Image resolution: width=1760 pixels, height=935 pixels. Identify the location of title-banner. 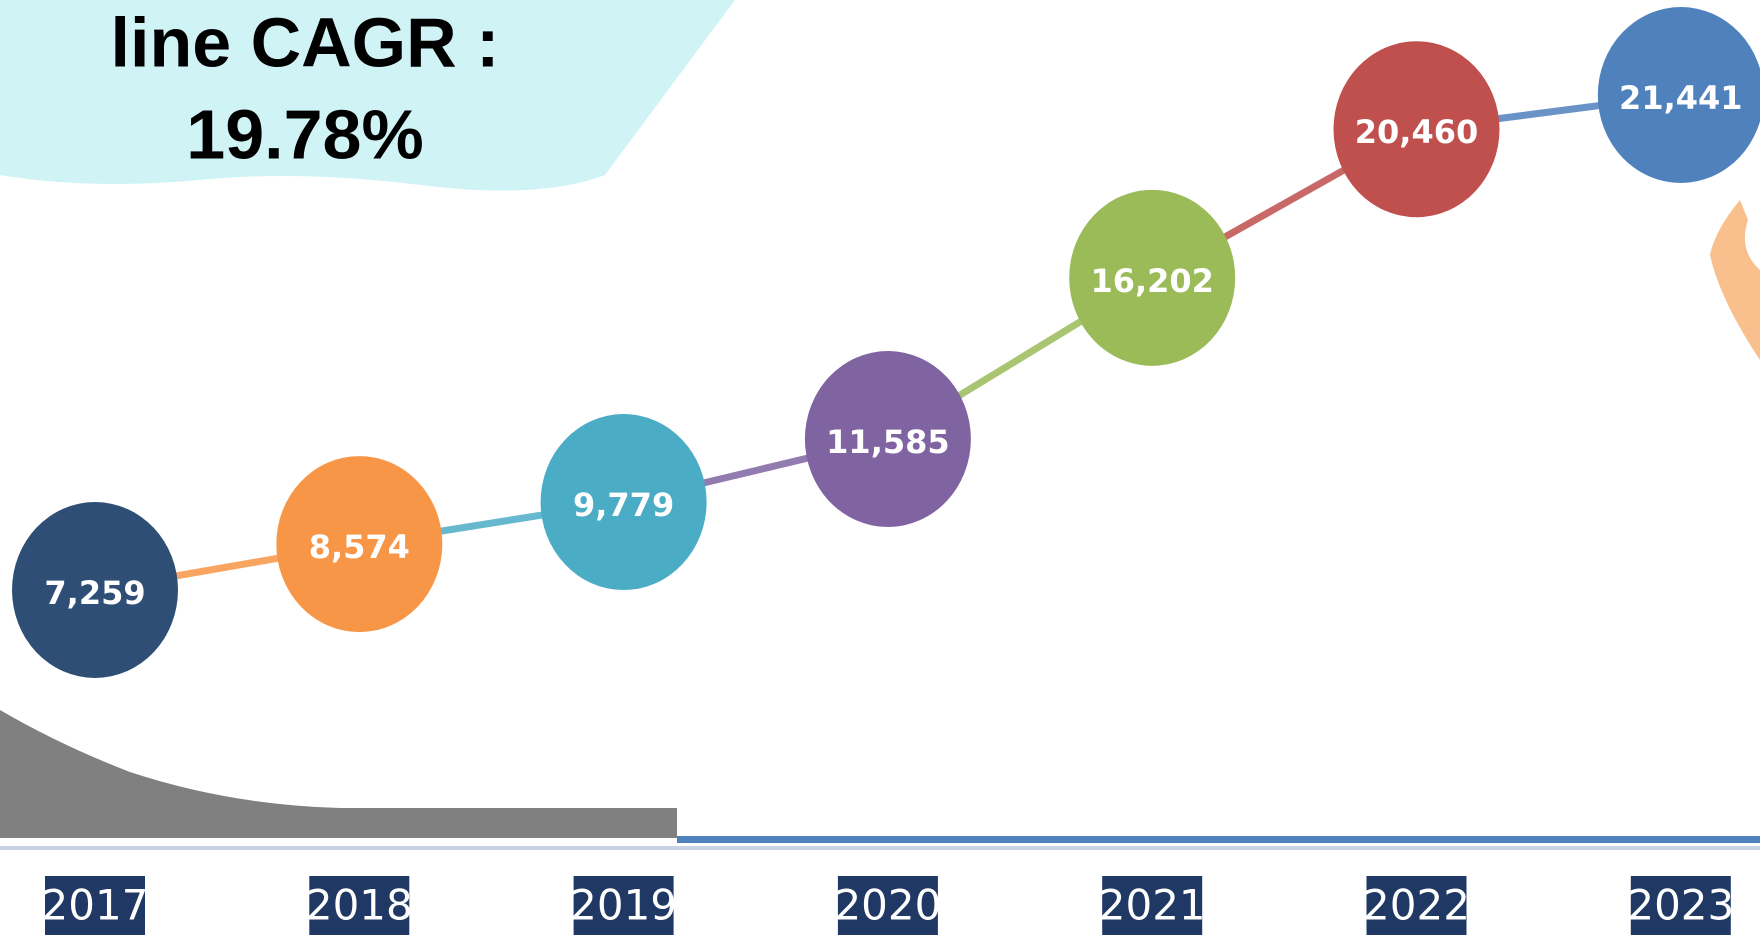
(367, 95).